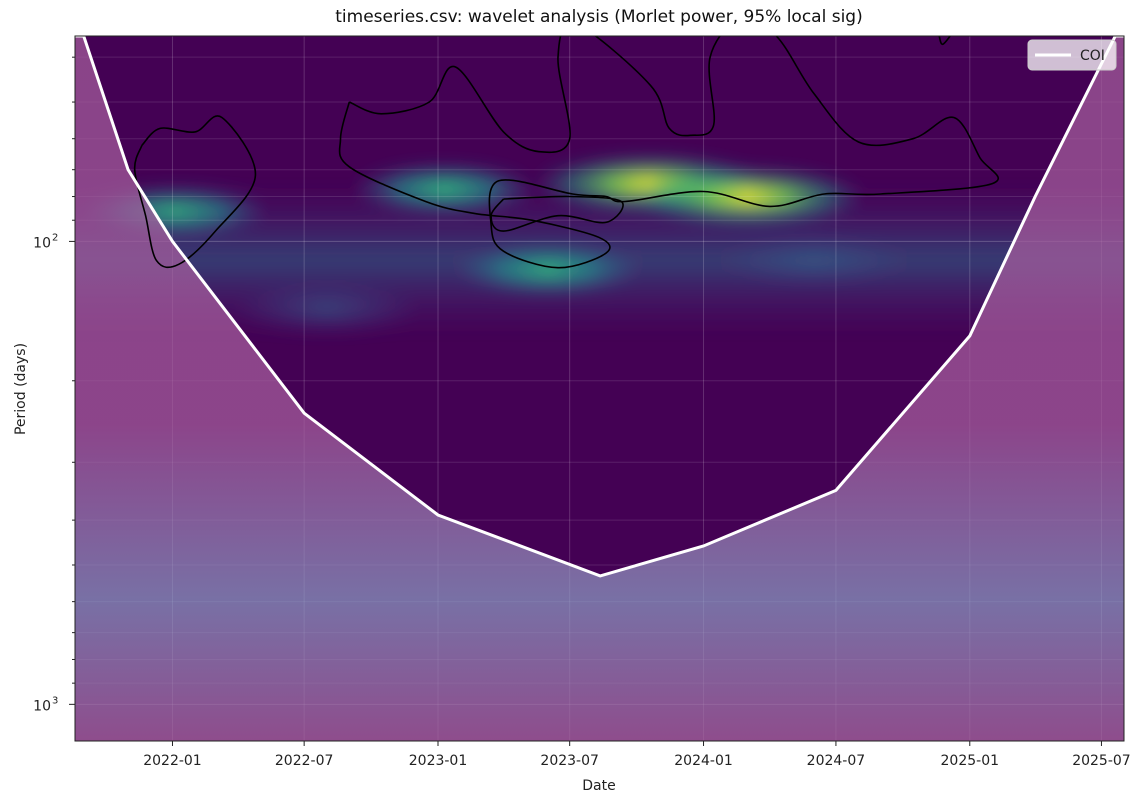 The height and width of the screenshot is (795, 1137). What do you see at coordinates (21, 389) in the screenshot?
I see `y-axis-label: Period (days)` at bounding box center [21, 389].